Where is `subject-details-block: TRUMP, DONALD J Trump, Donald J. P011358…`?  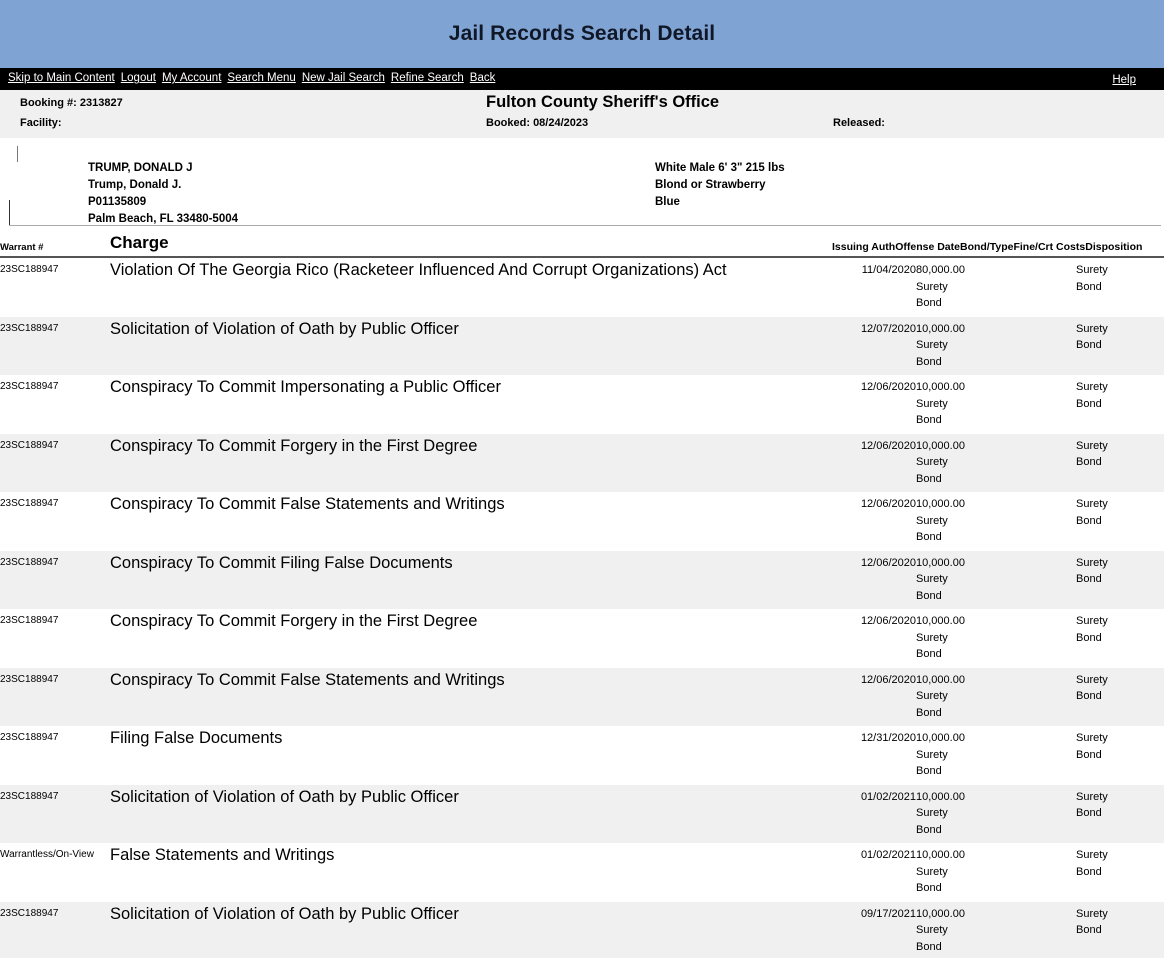 subject-details-block: TRUMP, DONALD J Trump, Donald J. P011358… is located at coordinates (582, 185).